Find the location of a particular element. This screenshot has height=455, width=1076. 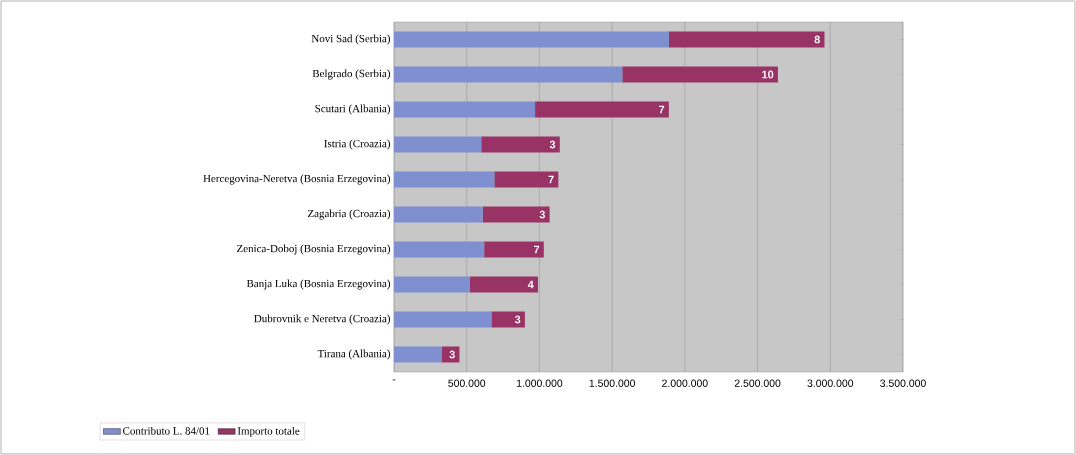

x-tick-label: 500.000 is located at coordinates (467, 383).